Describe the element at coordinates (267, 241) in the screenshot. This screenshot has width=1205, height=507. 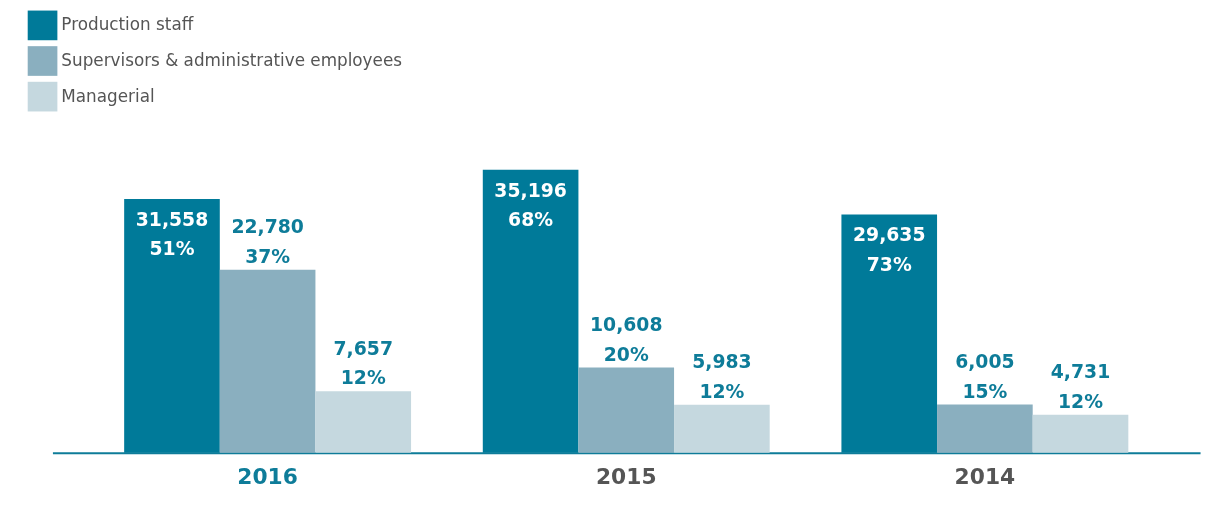
I see `data-label: 22,780 37%` at that location.